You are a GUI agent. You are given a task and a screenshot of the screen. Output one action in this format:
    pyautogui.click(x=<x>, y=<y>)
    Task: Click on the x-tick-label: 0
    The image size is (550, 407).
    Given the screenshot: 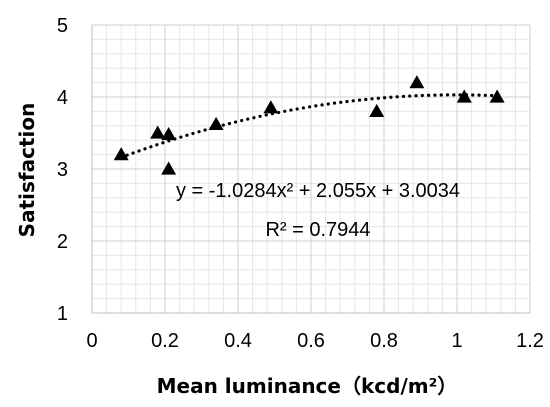 What is the action you would take?
    pyautogui.click(x=91, y=341)
    